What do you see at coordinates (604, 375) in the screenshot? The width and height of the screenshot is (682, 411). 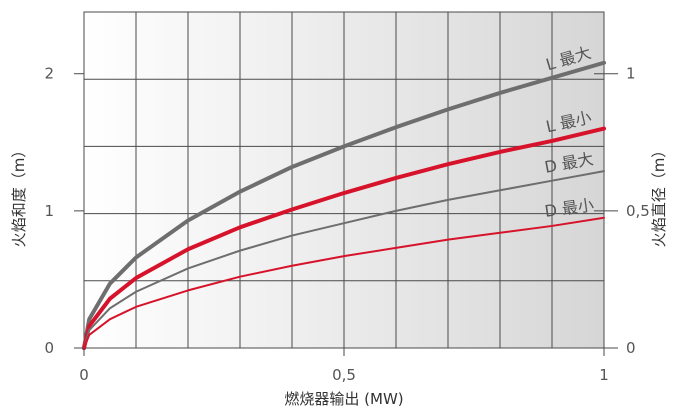 I see `x-tick-label: 1` at bounding box center [604, 375].